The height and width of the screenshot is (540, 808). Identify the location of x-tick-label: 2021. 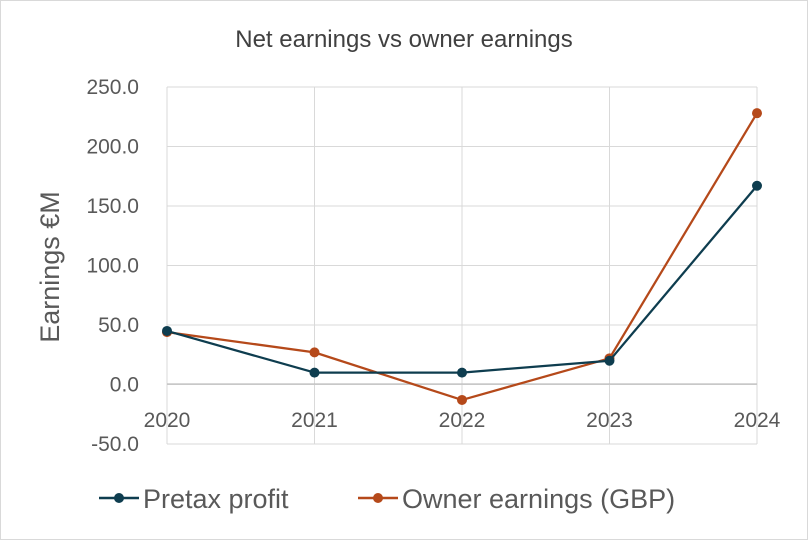
(314, 420).